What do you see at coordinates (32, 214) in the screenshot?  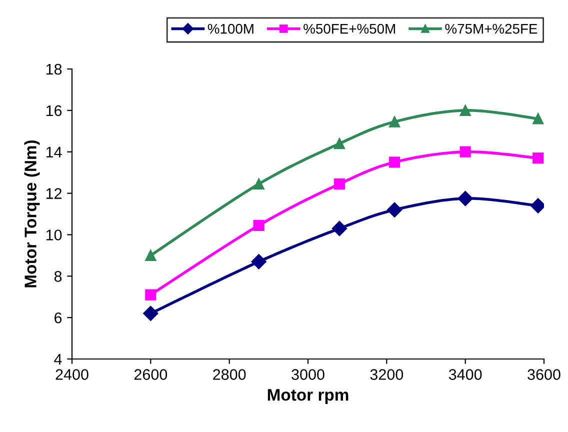 I see `y-axis-title: Motor Torque (Nm)` at bounding box center [32, 214].